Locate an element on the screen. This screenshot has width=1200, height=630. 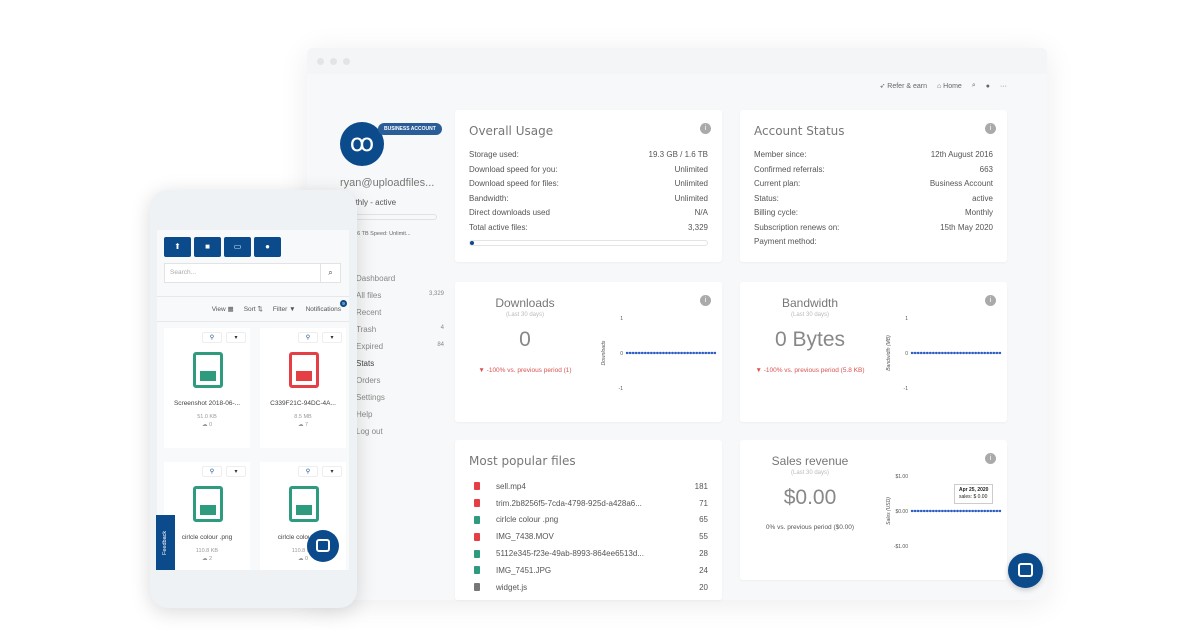
sidebar-item: Log out is located at coordinates (400, 435).